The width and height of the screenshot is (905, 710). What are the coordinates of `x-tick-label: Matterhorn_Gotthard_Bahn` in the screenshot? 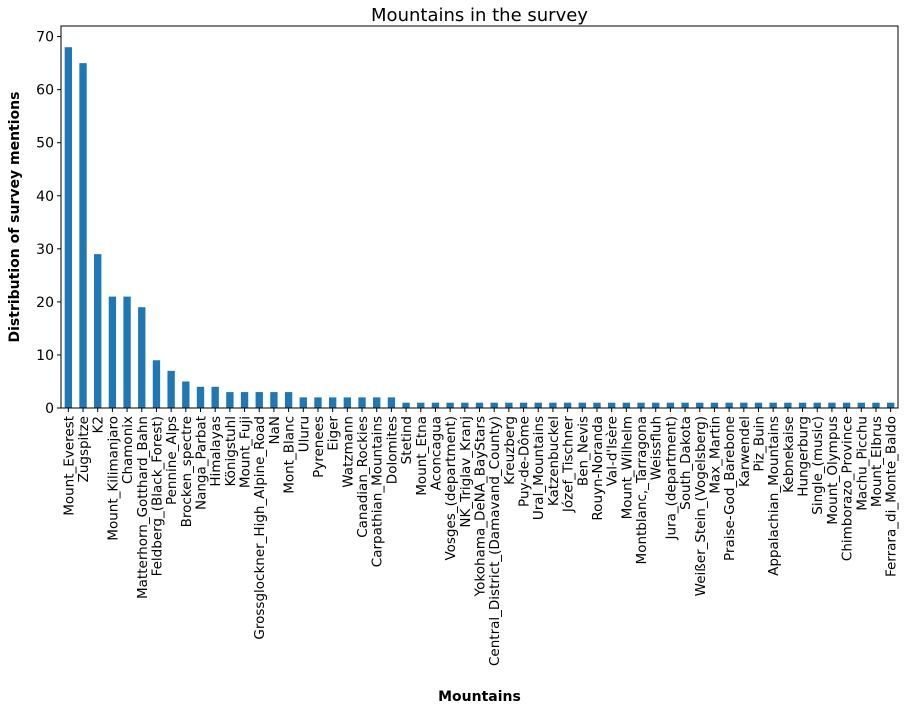 It's located at (143, 507).